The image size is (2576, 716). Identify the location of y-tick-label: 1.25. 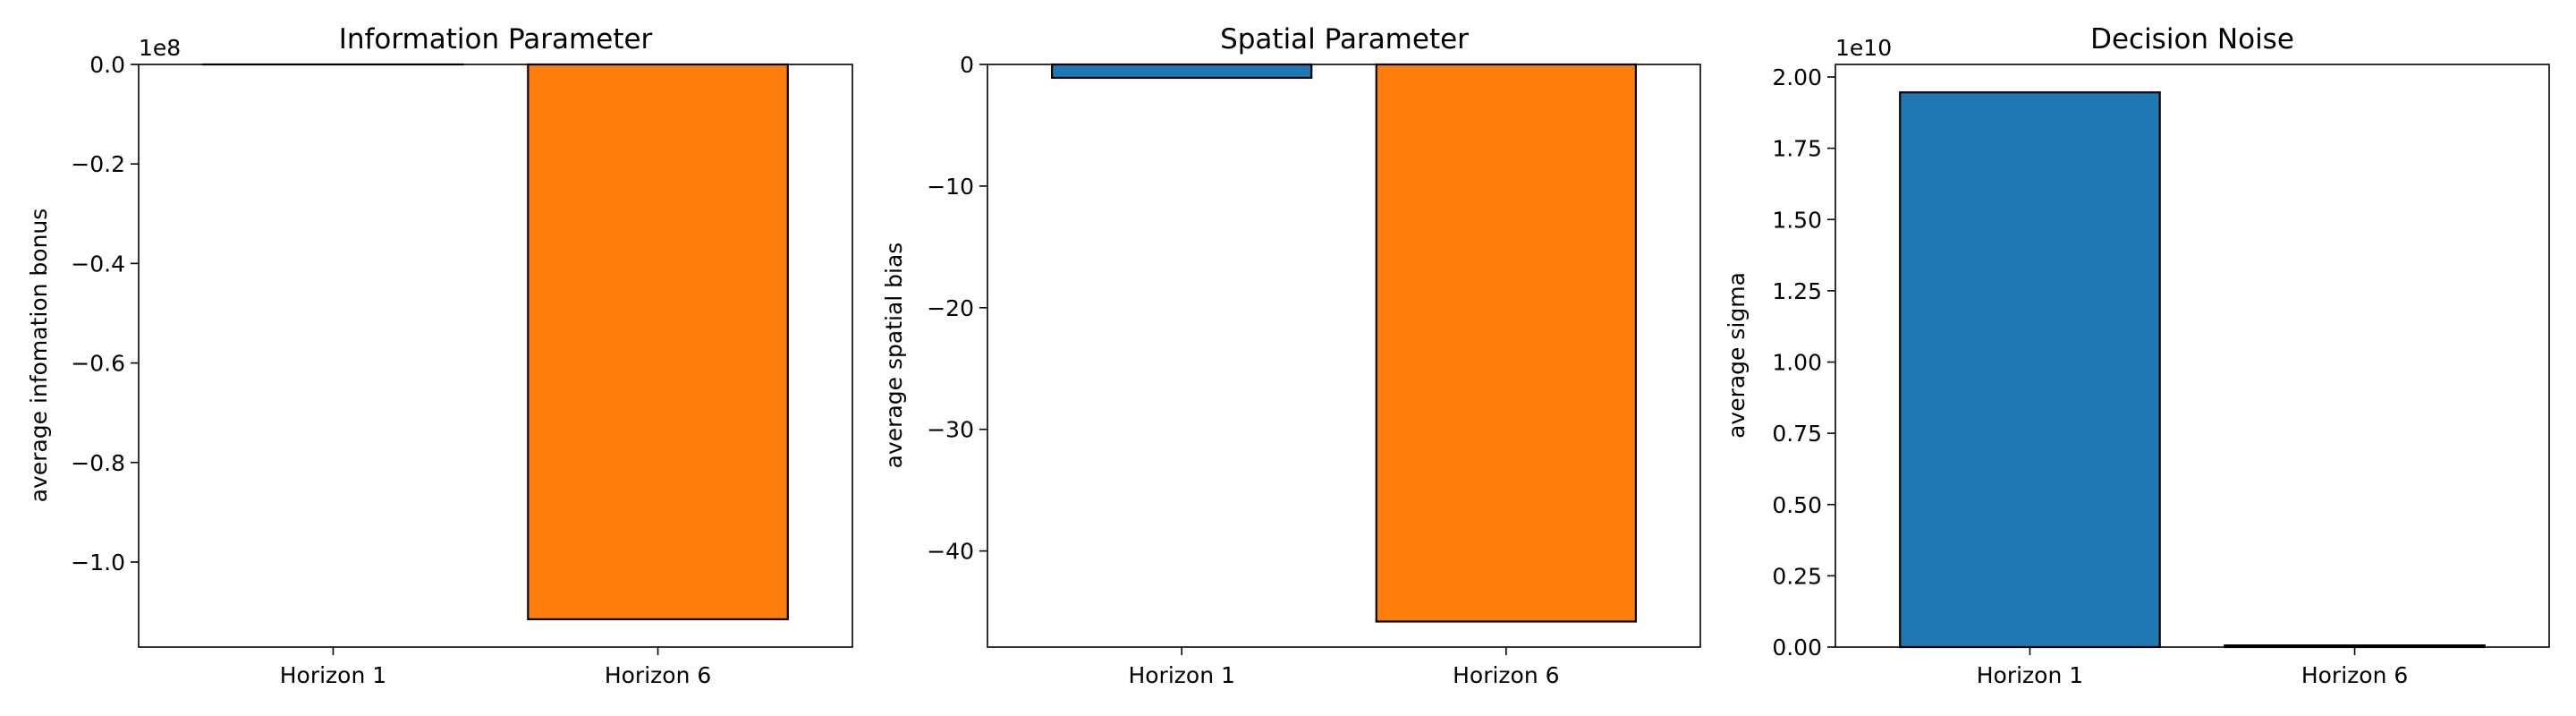
(1797, 291).